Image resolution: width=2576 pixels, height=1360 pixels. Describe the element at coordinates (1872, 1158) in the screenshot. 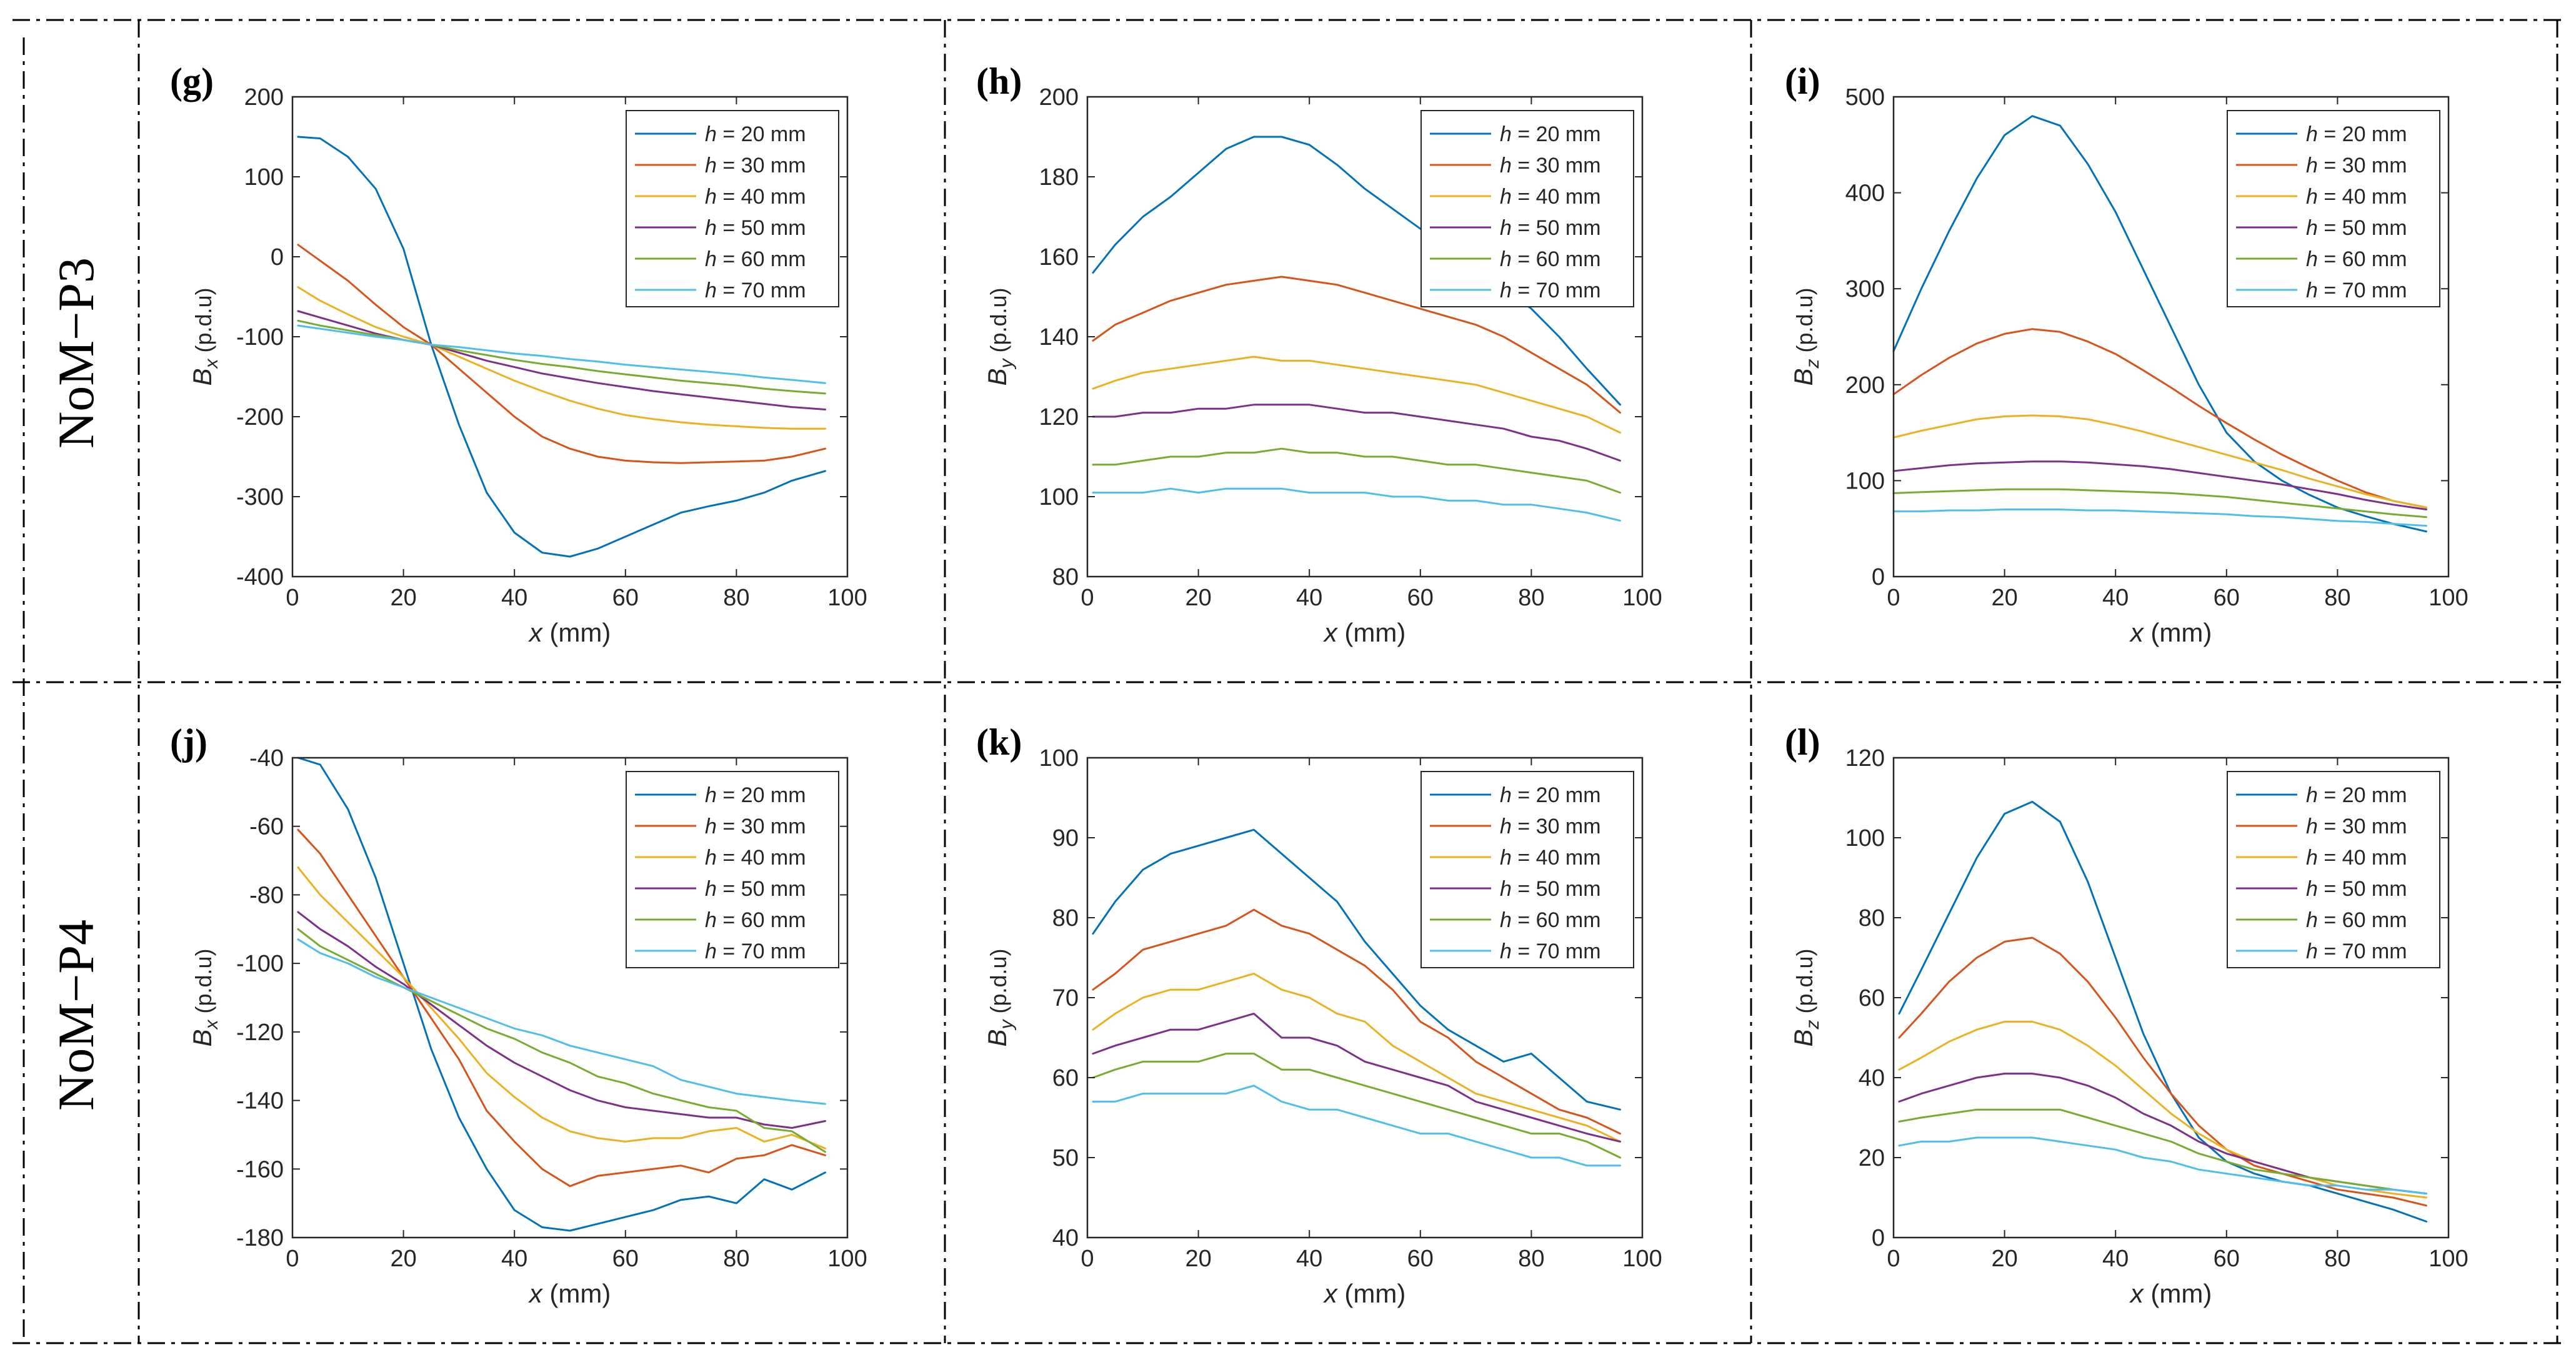

I see `y-tick-label: 20` at that location.